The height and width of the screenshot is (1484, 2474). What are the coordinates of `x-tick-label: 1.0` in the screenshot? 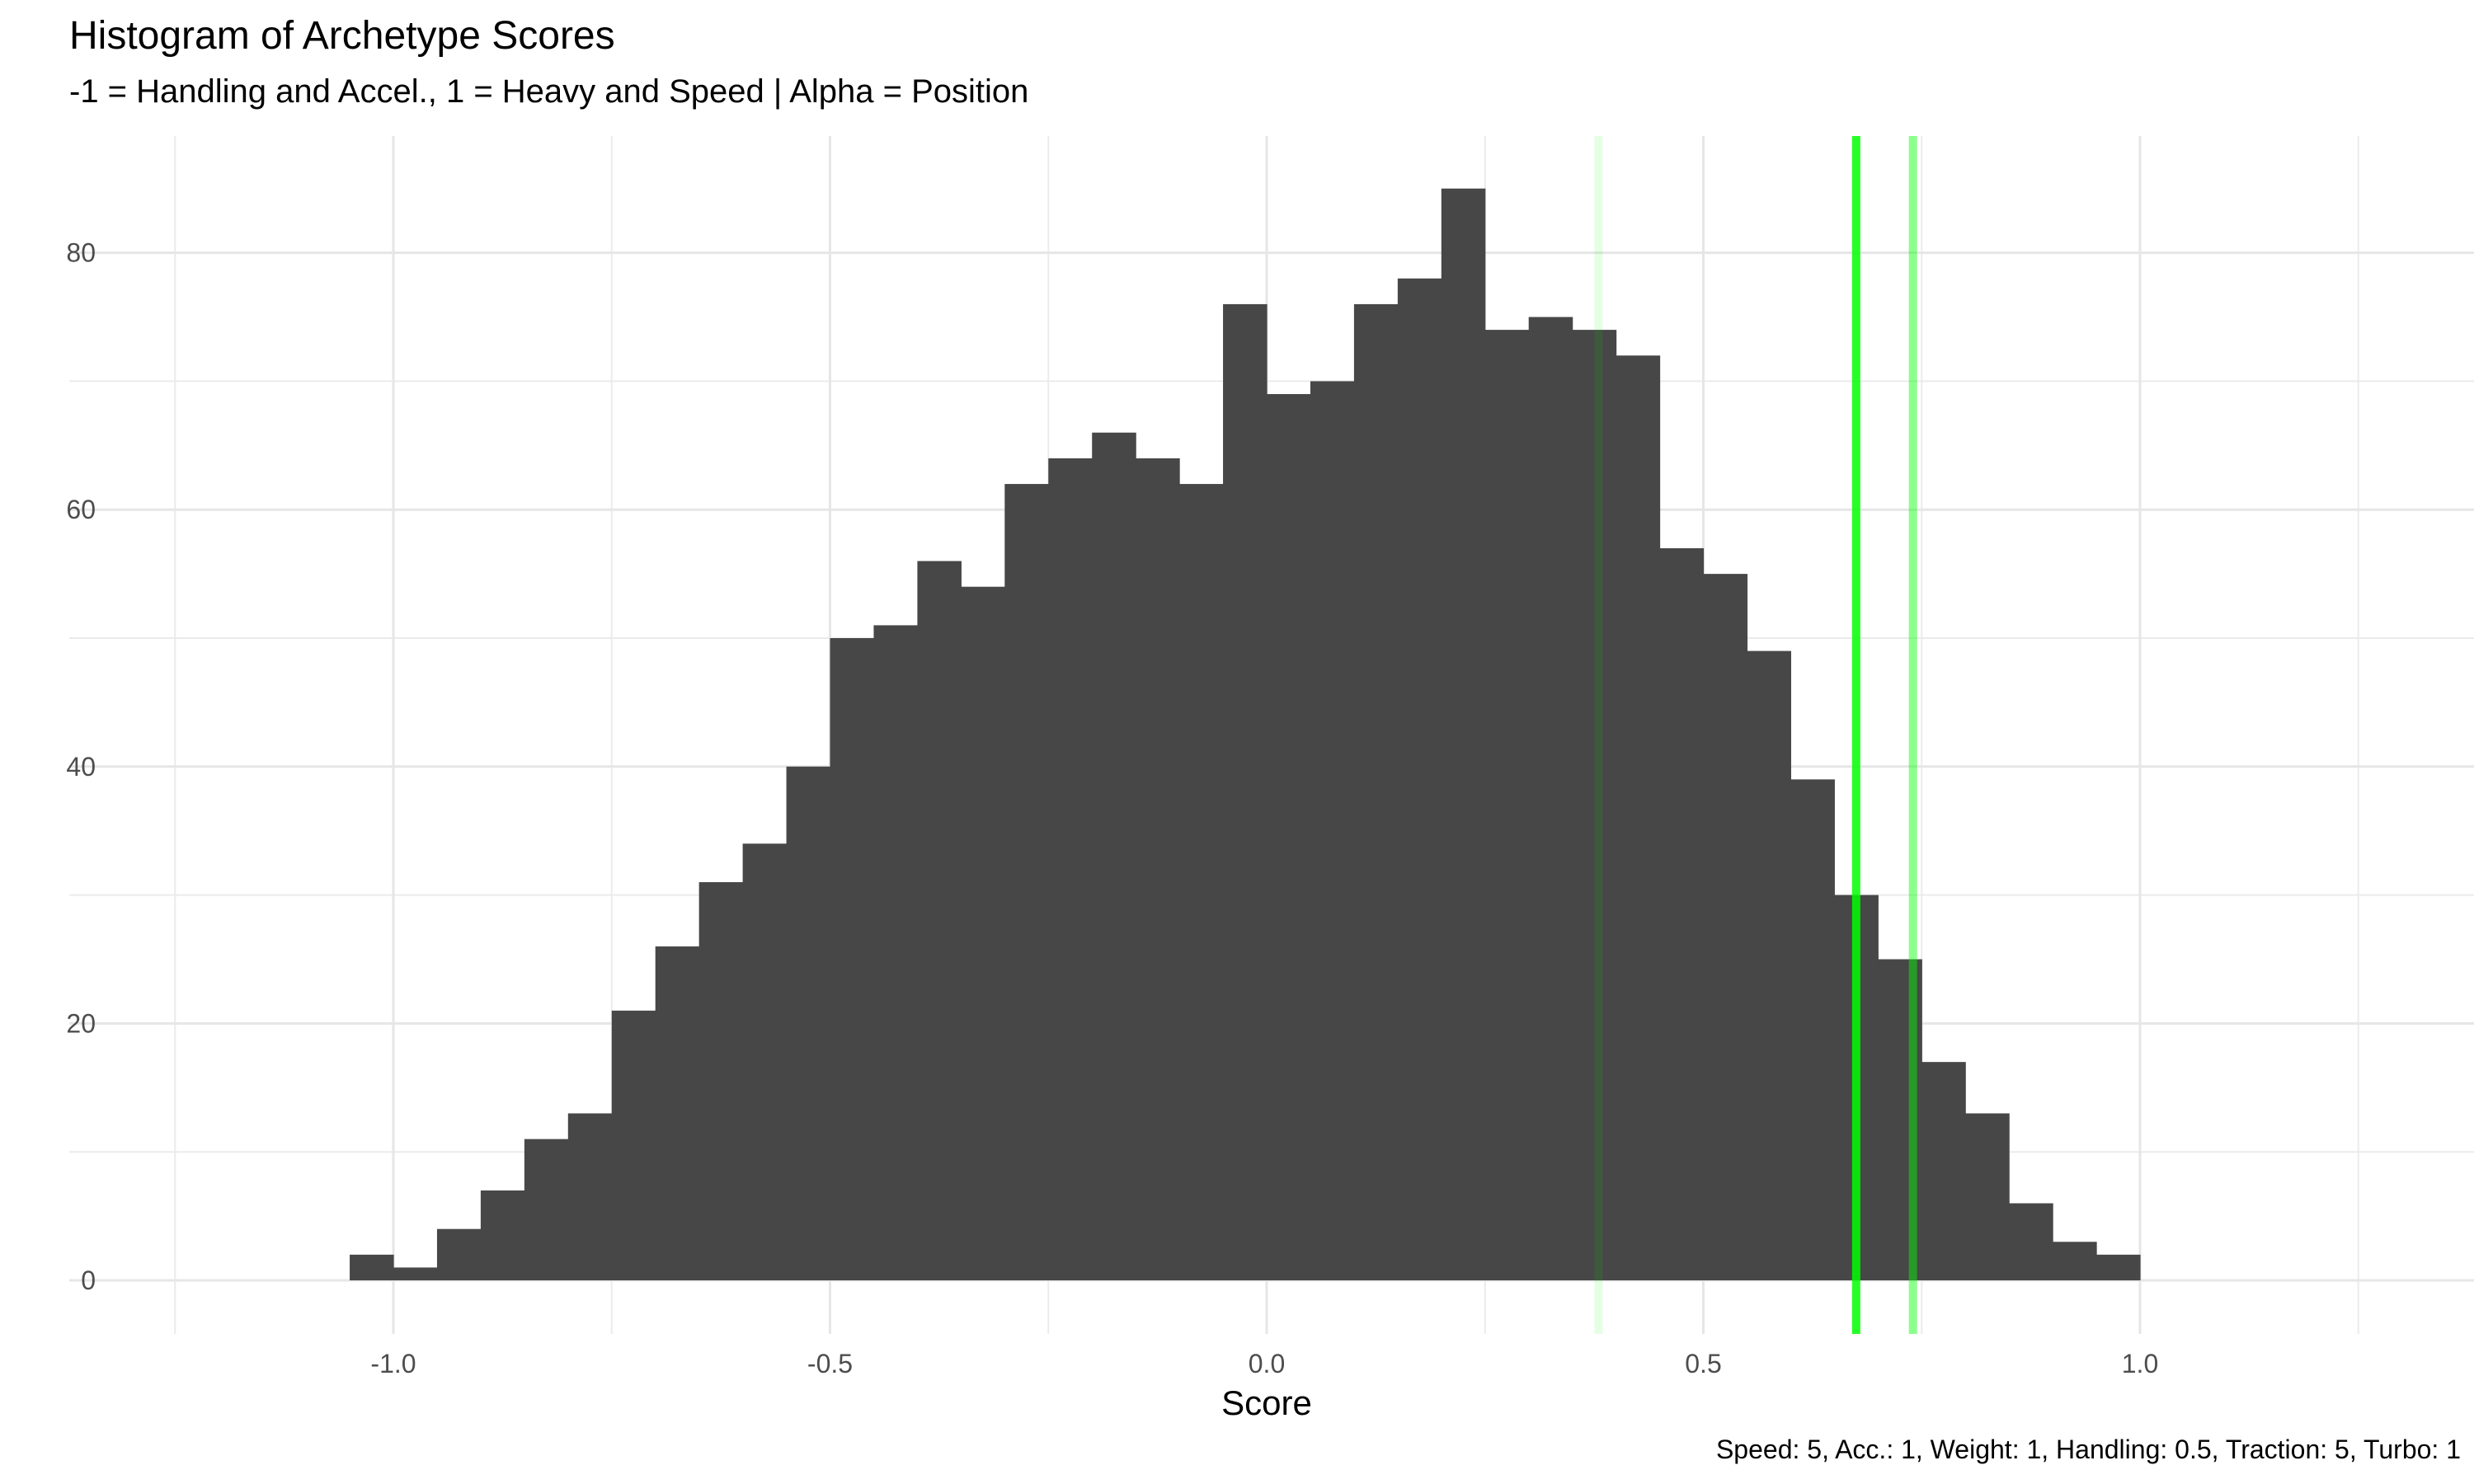 It's located at (2140, 1363).